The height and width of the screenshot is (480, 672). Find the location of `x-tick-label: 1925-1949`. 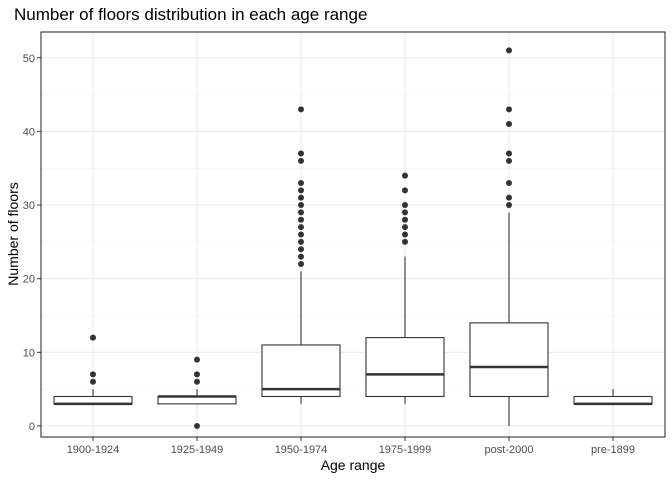

x-tick-label: 1925-1949 is located at coordinates (197, 450).